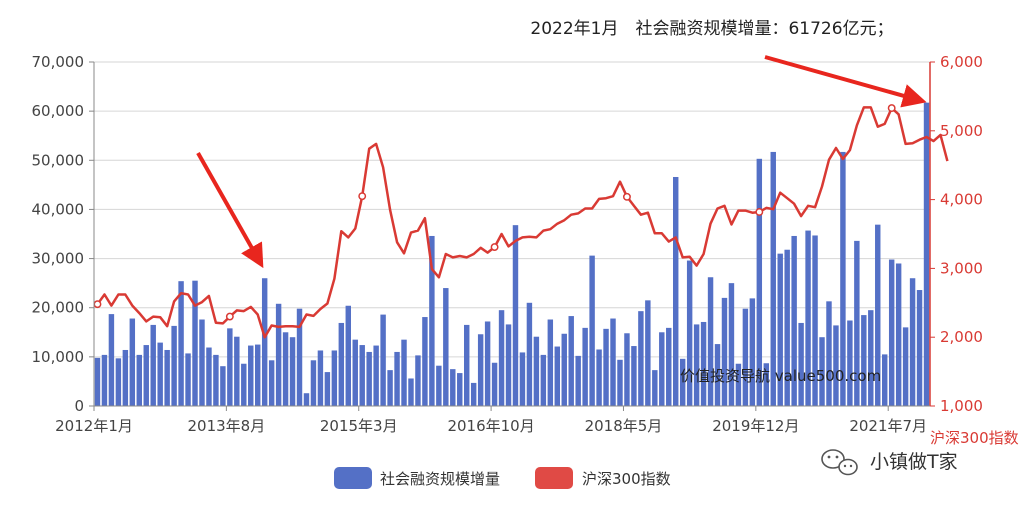 The width and height of the screenshot is (1021, 510). I want to click on y-right-tick-label: 3,000, so click(961, 268).